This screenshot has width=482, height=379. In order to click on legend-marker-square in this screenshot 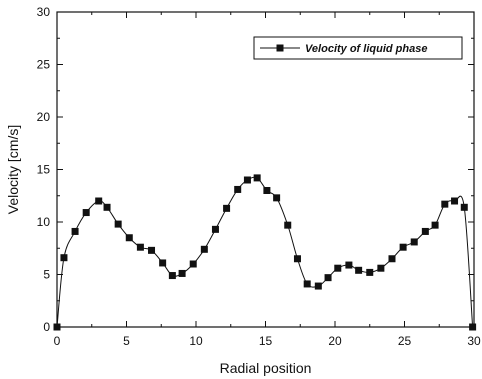, I will do `click(280, 48)`.